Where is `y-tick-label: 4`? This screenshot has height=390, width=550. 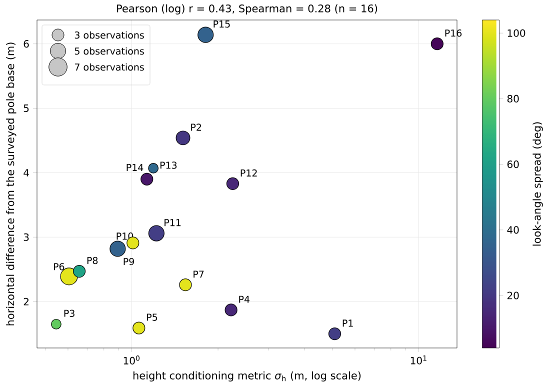 y-tick-label: 4 is located at coordinates (26, 172).